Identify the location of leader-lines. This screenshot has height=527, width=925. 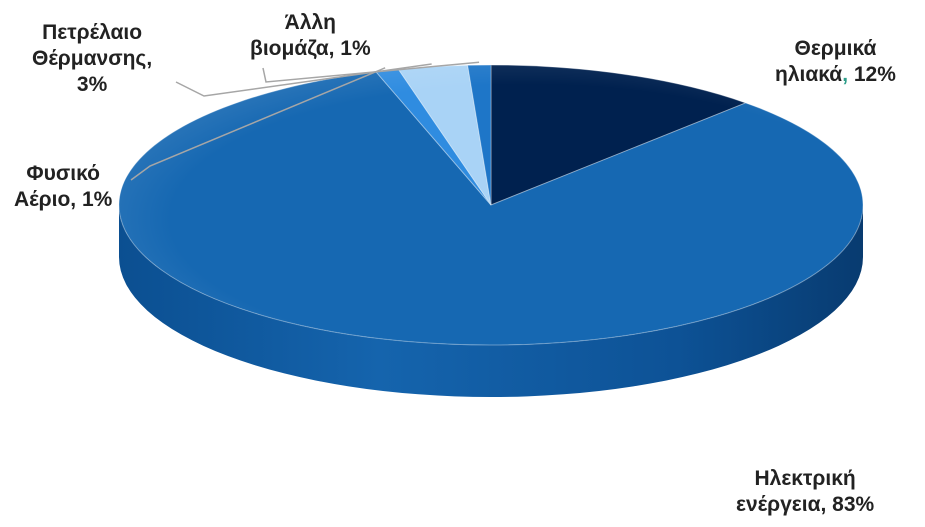
(305, 121).